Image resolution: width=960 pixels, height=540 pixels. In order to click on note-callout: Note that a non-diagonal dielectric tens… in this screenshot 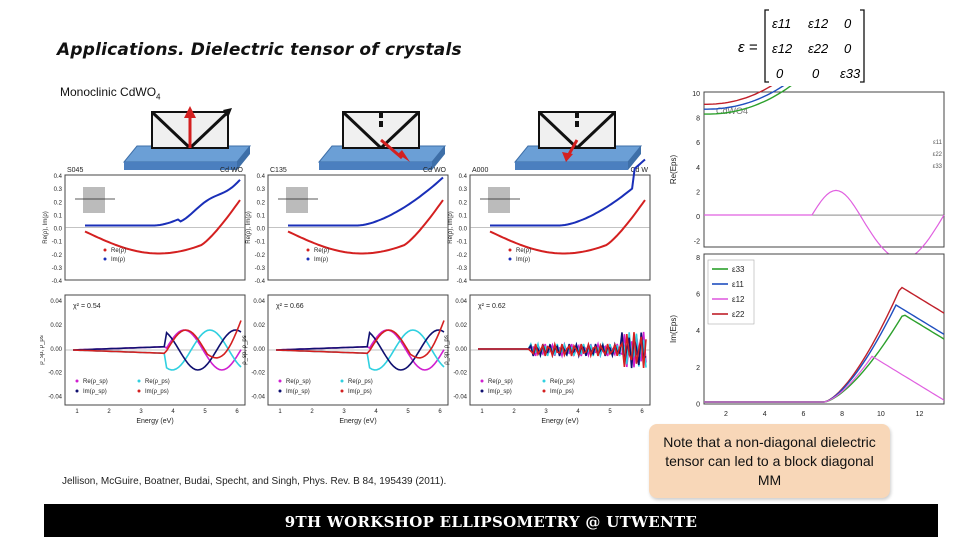, I will do `click(769, 461)`.